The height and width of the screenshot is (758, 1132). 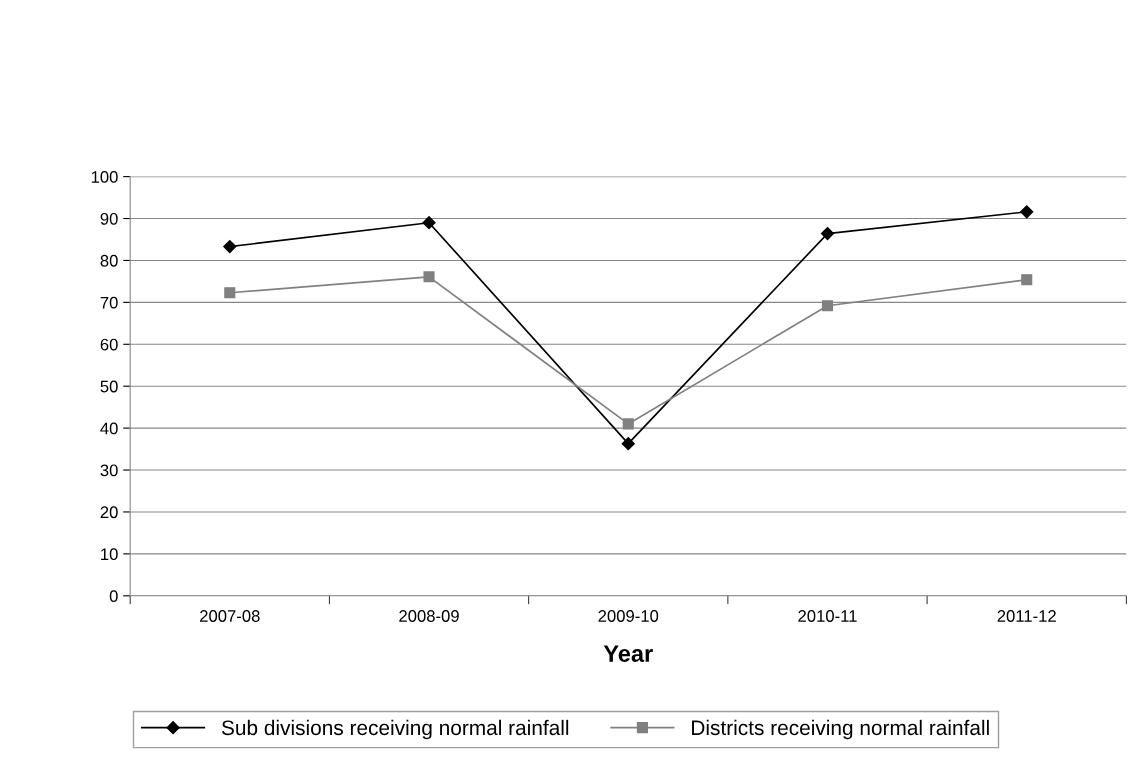 What do you see at coordinates (230, 616) in the screenshot?
I see `x-tick-label: 2007-08` at bounding box center [230, 616].